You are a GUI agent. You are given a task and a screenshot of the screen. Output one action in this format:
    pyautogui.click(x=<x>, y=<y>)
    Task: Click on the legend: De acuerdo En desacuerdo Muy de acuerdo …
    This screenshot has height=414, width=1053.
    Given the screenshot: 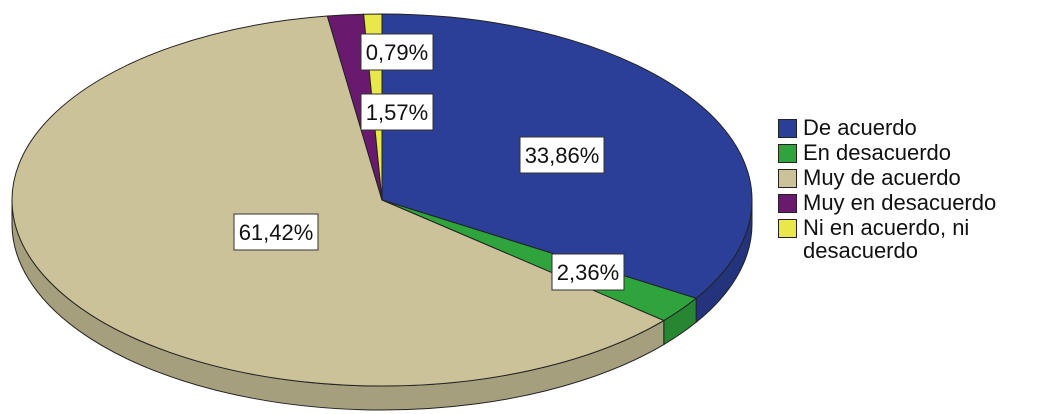 What is the action you would take?
    pyautogui.click(x=887, y=190)
    